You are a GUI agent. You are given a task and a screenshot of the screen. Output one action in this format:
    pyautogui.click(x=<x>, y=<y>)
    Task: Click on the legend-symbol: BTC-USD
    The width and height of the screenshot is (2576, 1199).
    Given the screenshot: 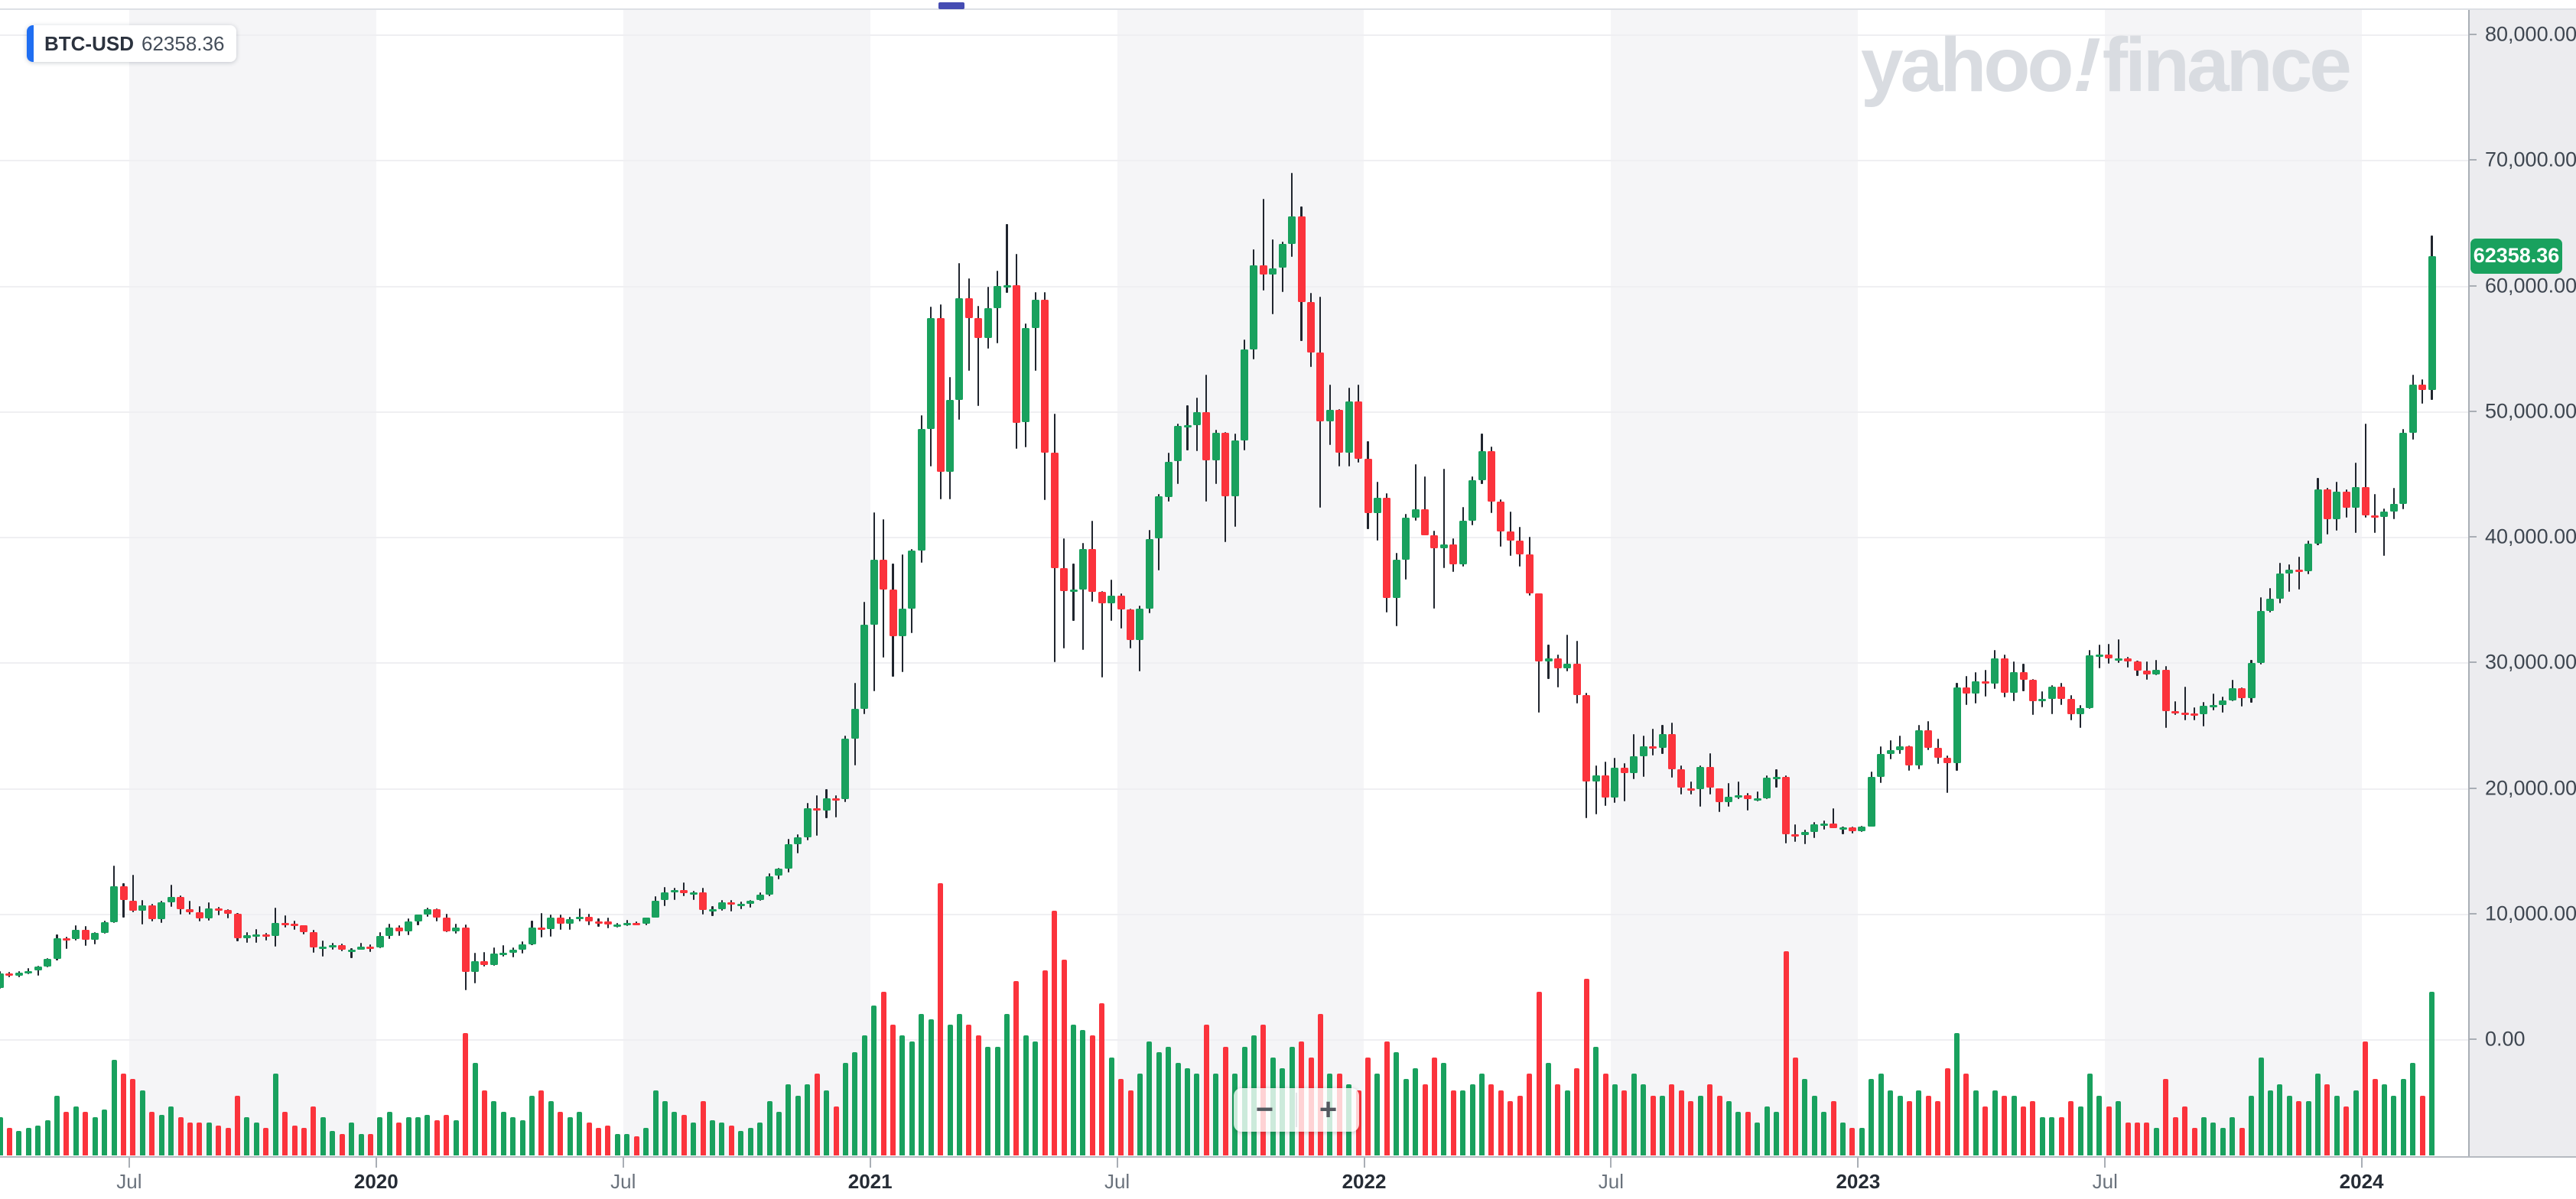 What is the action you would take?
    pyautogui.click(x=89, y=43)
    